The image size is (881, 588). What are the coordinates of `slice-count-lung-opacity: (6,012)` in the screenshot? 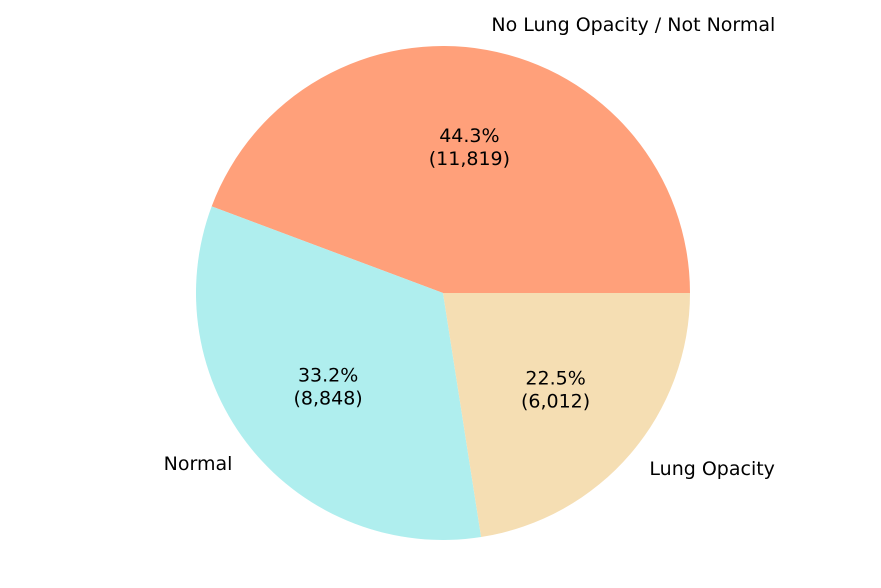 It's located at (555, 401).